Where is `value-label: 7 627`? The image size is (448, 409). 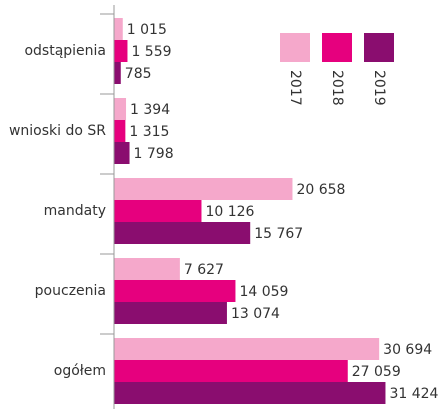 value-label: 7 627 is located at coordinates (204, 270).